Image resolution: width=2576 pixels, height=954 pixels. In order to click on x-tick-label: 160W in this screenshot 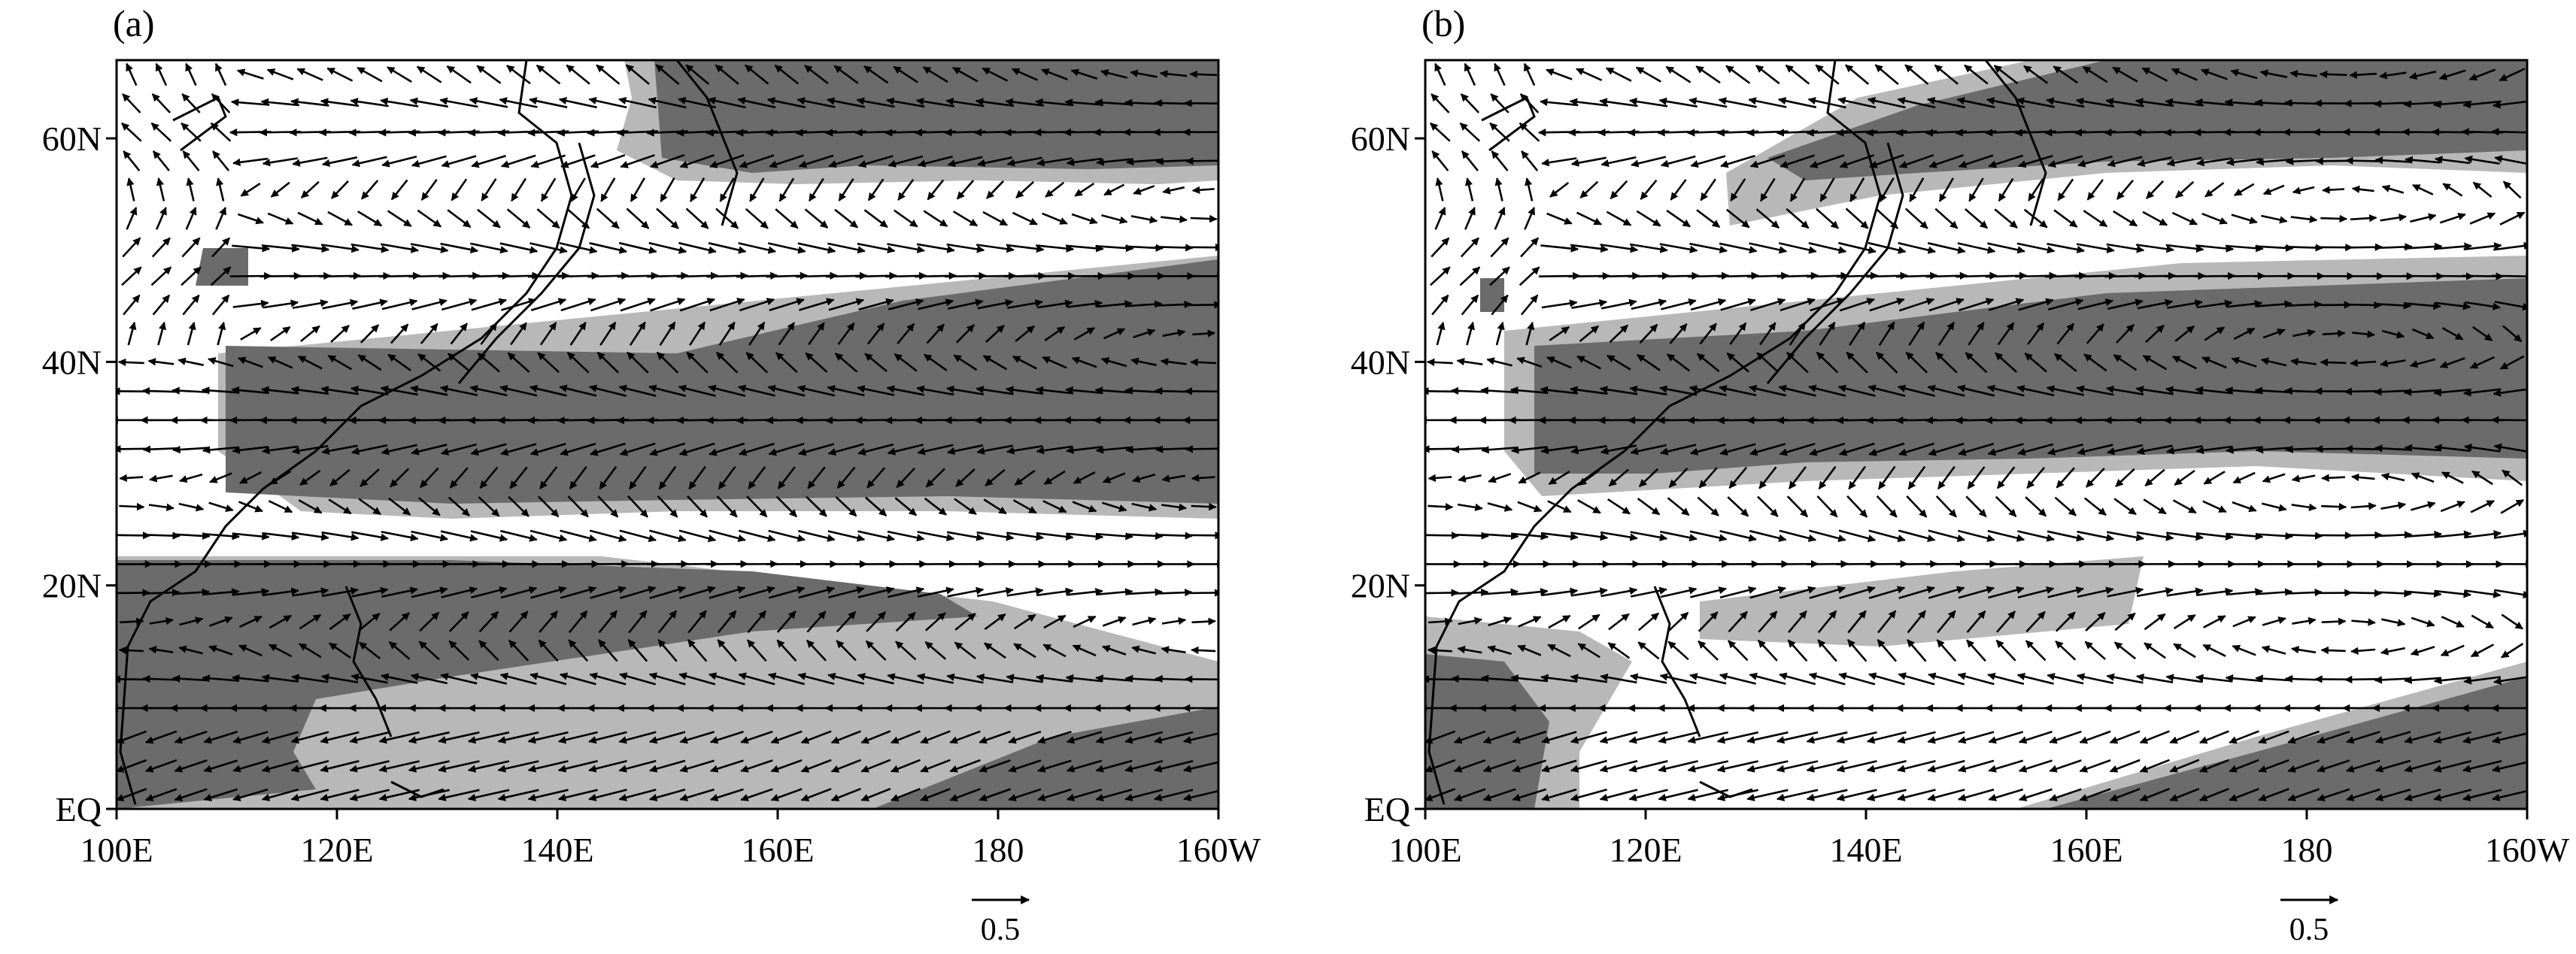, I will do `click(2527, 850)`.